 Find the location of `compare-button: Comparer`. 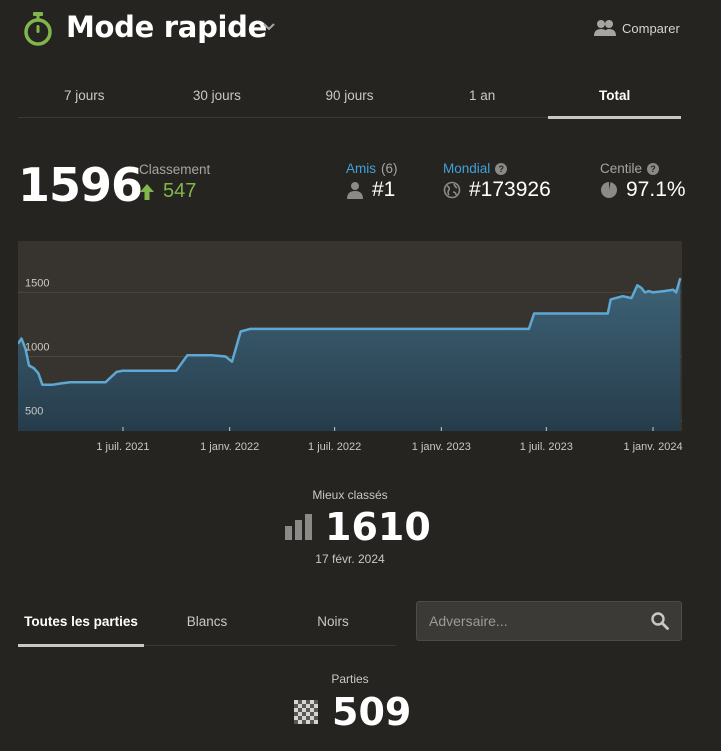

compare-button: Comparer is located at coordinates (637, 28).